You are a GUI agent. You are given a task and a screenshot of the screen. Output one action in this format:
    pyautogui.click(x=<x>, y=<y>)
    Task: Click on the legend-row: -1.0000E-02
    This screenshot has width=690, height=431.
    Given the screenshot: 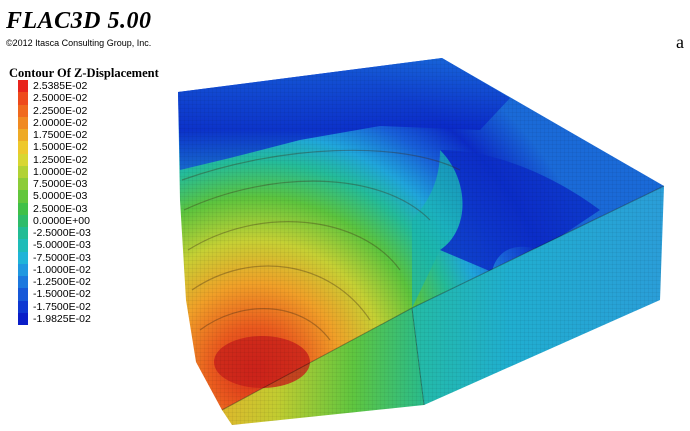 What is the action you would take?
    pyautogui.click(x=54, y=269)
    